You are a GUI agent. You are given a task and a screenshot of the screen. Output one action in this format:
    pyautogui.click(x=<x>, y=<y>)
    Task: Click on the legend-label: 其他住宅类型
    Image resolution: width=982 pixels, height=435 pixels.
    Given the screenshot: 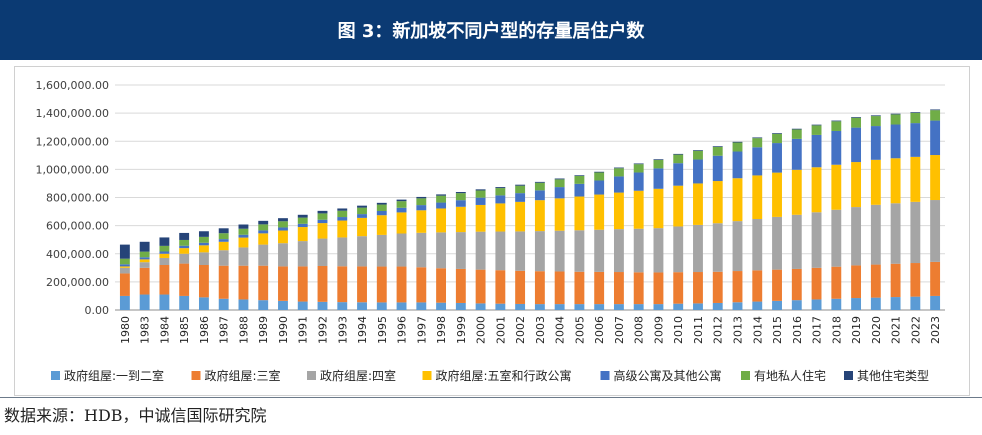 What is the action you would take?
    pyautogui.click(x=893, y=375)
    